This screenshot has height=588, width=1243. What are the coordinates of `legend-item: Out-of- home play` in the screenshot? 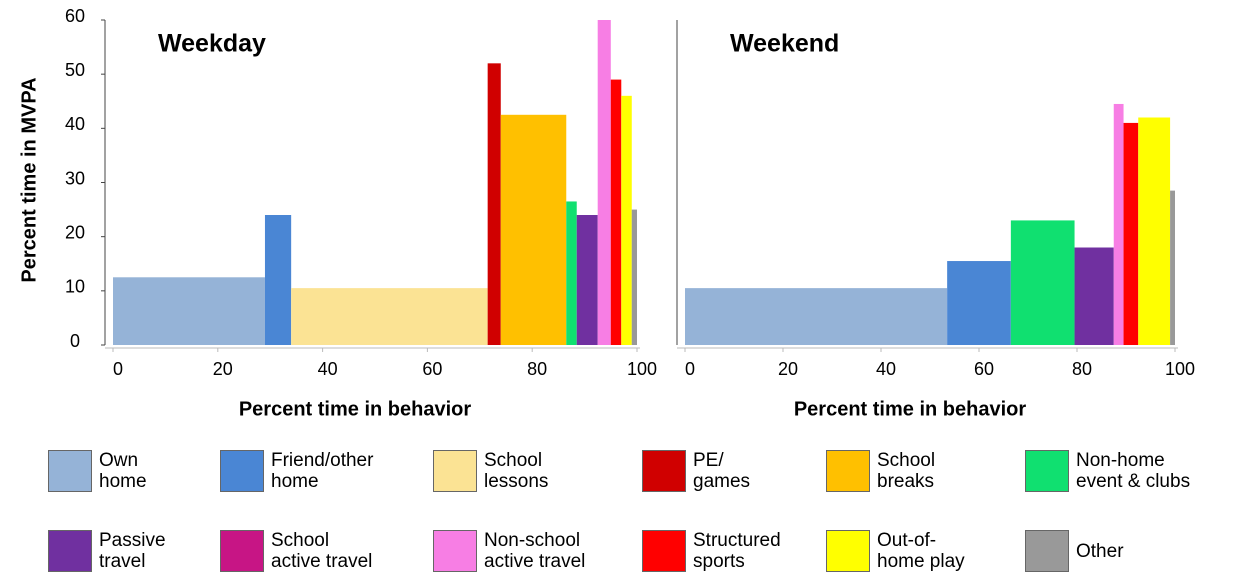 It's located at (895, 551).